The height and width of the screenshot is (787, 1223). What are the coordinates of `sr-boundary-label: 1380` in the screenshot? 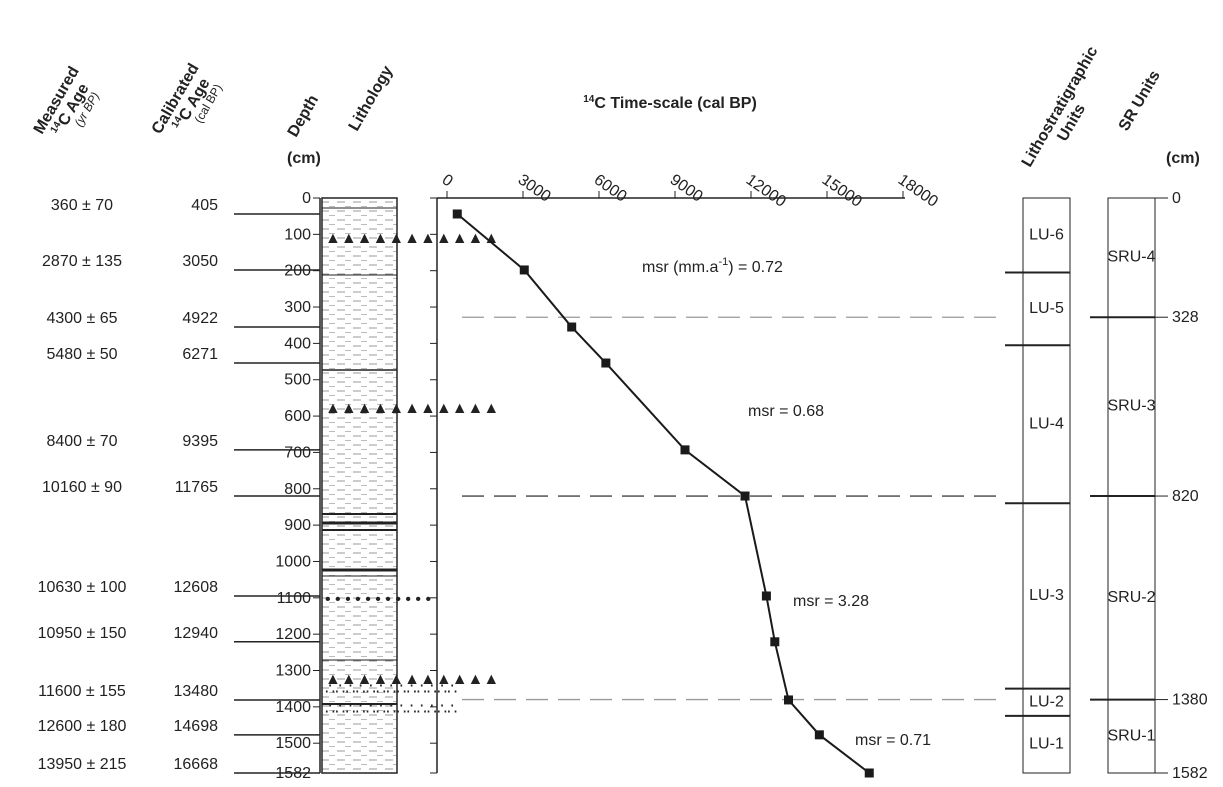 It's located at (1190, 700).